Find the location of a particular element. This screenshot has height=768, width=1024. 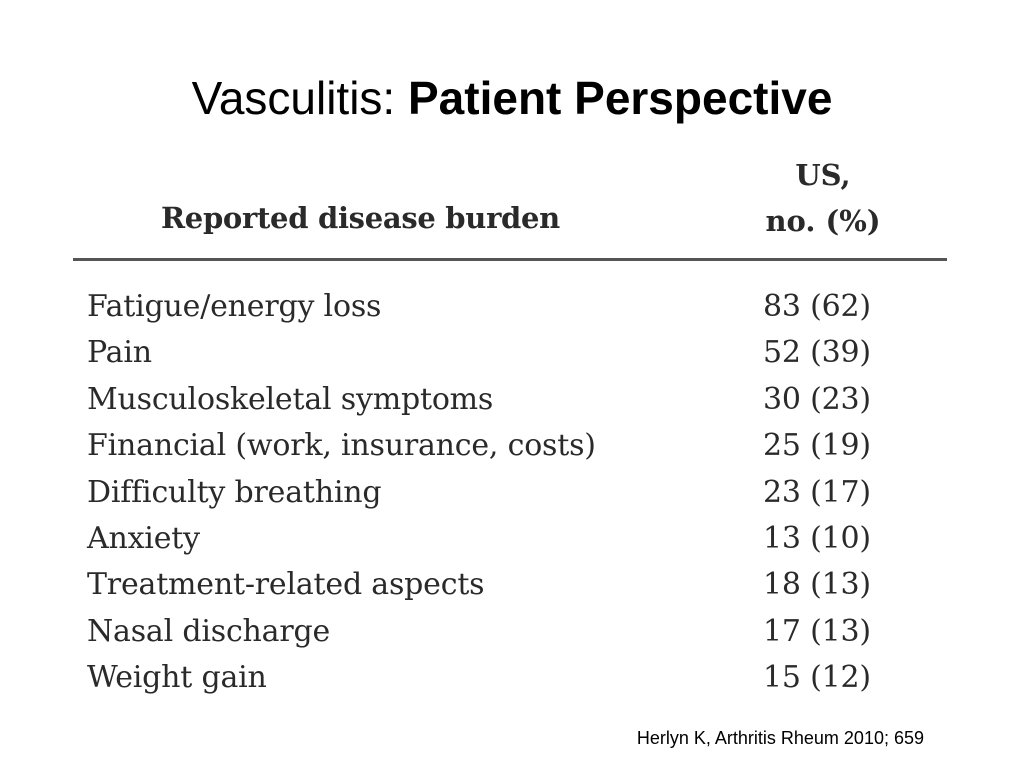

row-label: Difficulty breathing is located at coordinates (234, 492).